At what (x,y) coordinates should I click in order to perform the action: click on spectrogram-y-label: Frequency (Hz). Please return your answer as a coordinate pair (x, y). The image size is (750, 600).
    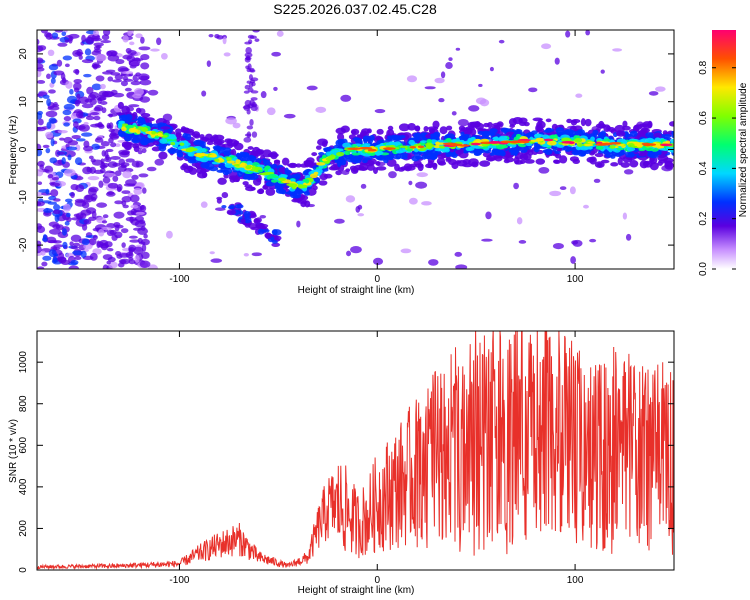
    Looking at the image, I should click on (13, 150).